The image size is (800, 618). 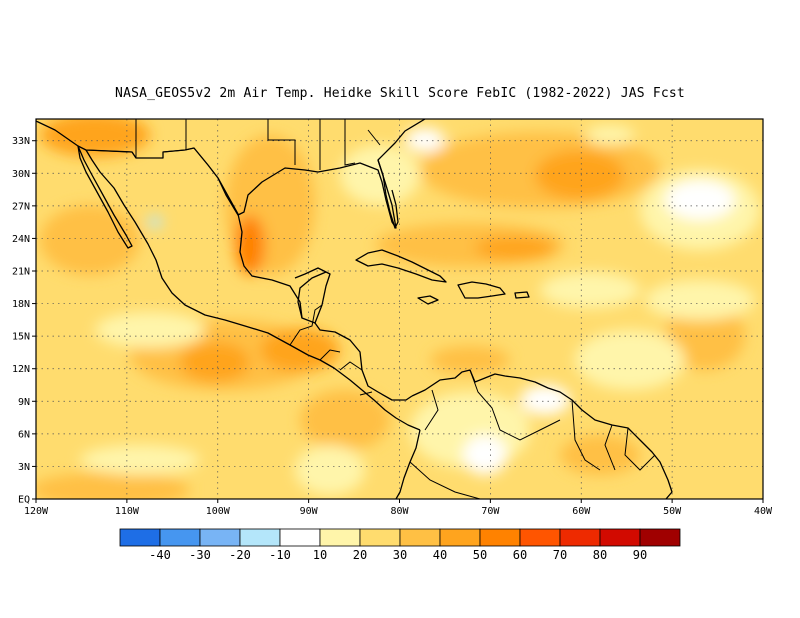 I want to click on lat-label: 3N, so click(x=24, y=467).